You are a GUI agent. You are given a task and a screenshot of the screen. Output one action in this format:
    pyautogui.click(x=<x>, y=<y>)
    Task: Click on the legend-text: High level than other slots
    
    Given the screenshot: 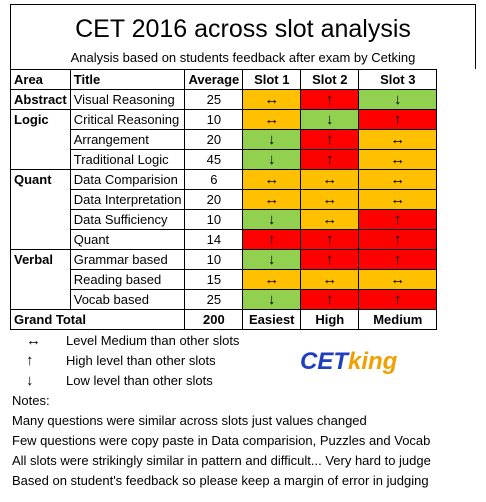 What is the action you would take?
    pyautogui.click(x=141, y=360)
    